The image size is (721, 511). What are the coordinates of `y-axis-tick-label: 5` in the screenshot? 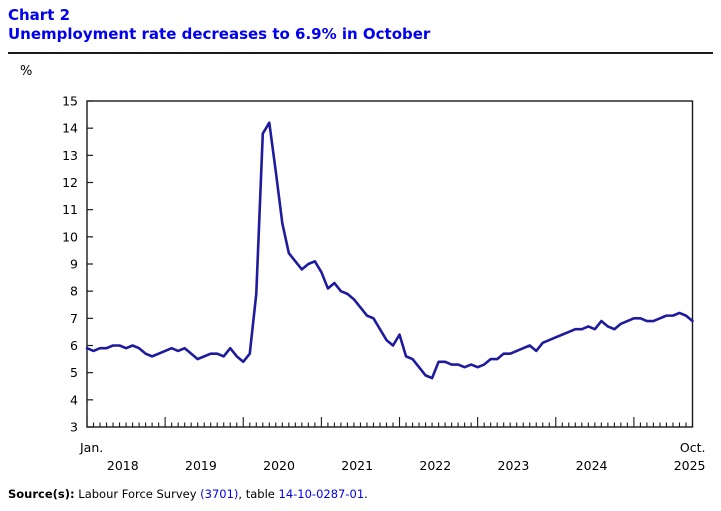 It's located at (74, 372).